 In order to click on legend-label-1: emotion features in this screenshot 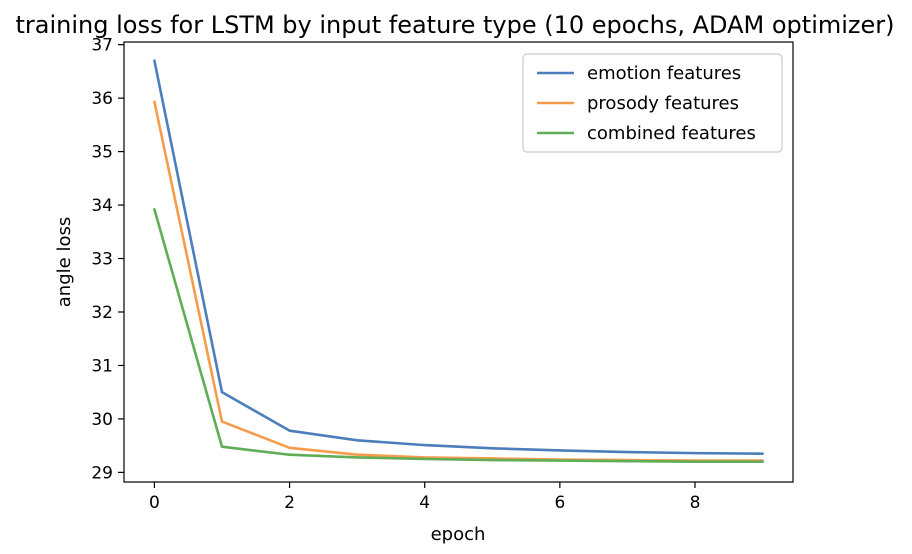, I will do `click(664, 73)`.